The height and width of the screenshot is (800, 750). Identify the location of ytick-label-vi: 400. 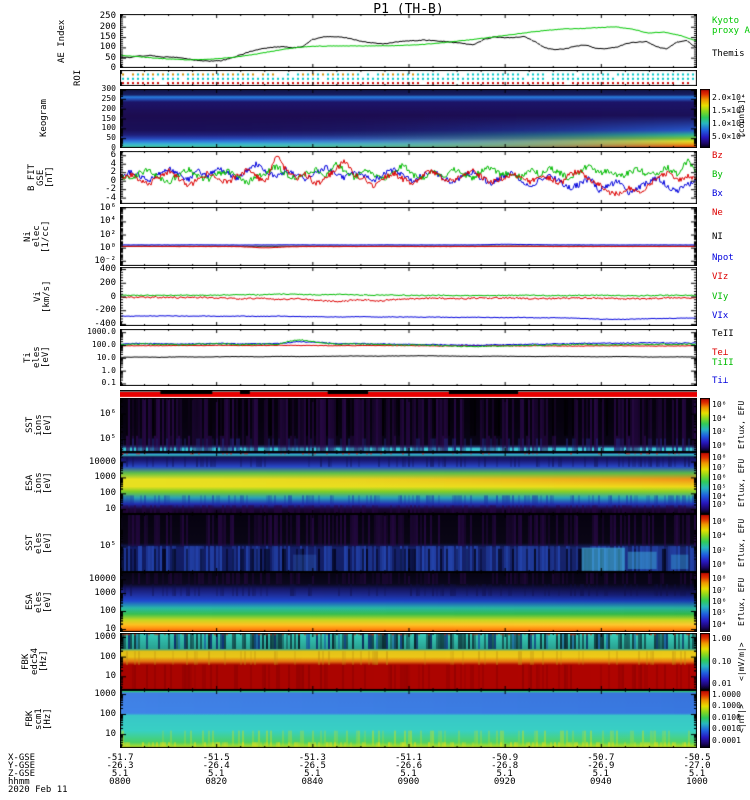
(107, 269).